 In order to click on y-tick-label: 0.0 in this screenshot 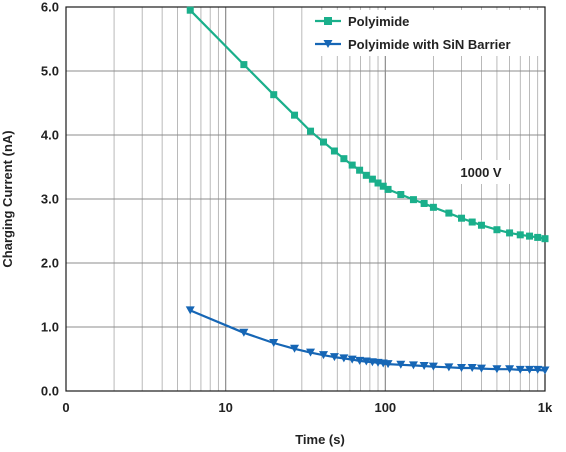, I will do `click(50, 391)`.